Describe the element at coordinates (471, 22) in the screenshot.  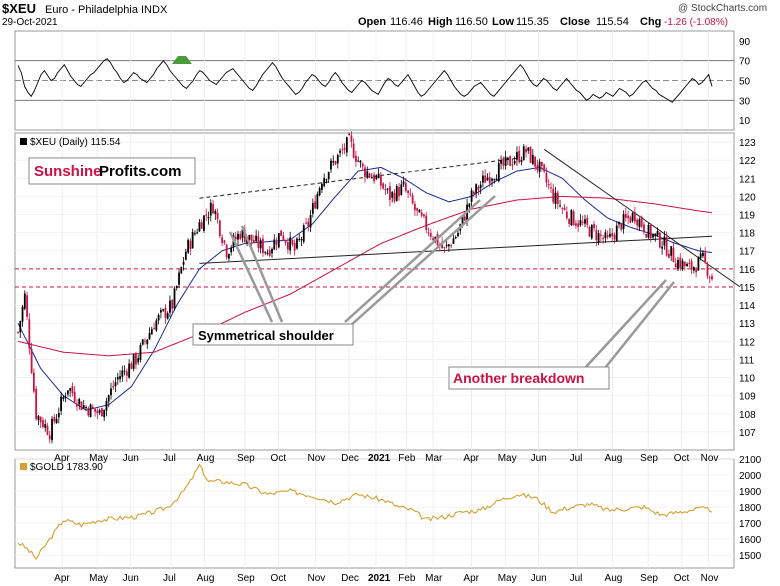
I see `high-value: 116.50` at that location.